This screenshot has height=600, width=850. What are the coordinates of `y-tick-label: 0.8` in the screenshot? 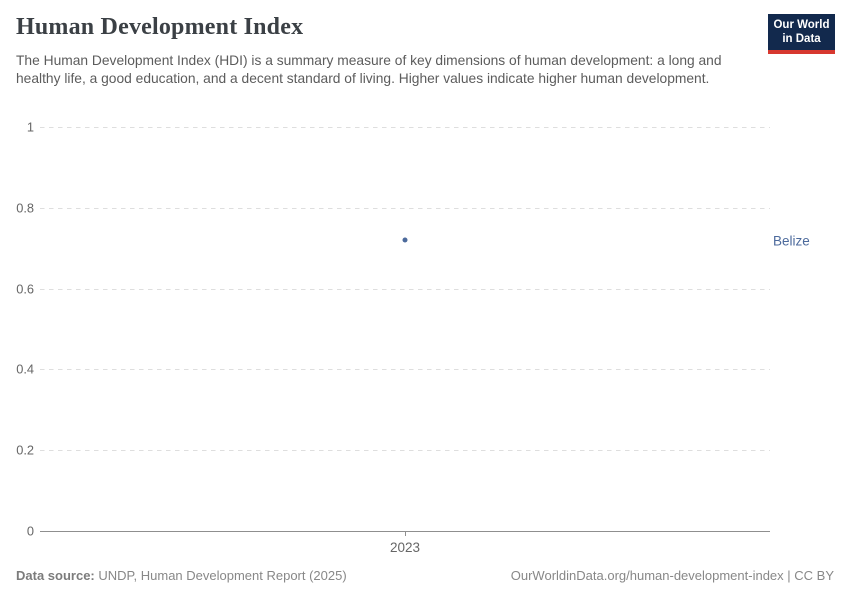 It's located at (25, 208).